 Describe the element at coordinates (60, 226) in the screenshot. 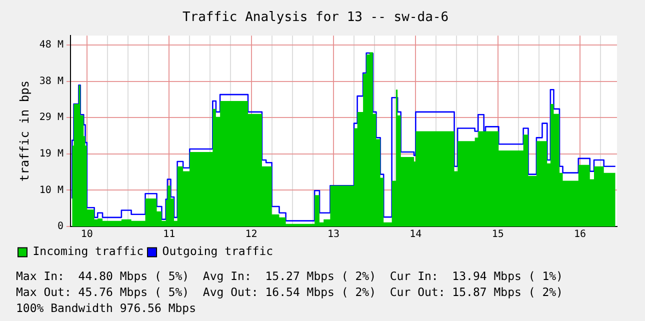

I see `y-tick-label: 0` at that location.